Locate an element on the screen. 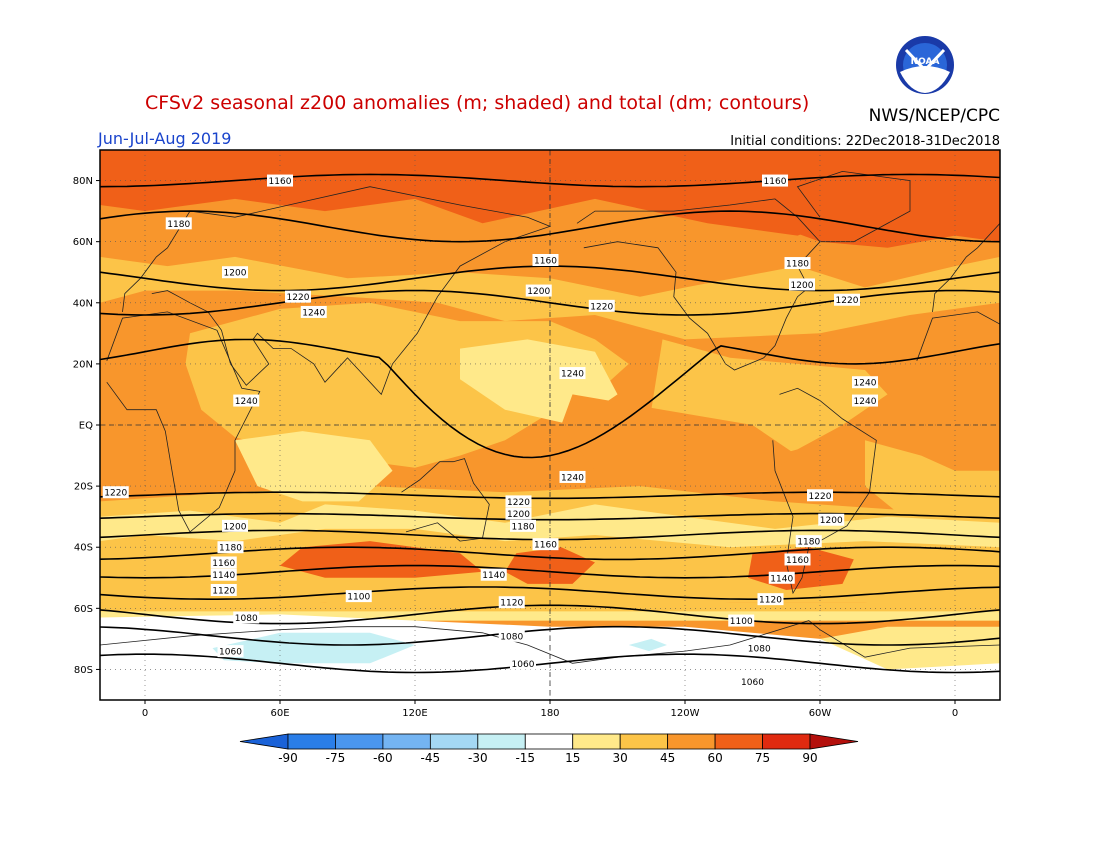  colorbar-label: 15 is located at coordinates (572, 758).